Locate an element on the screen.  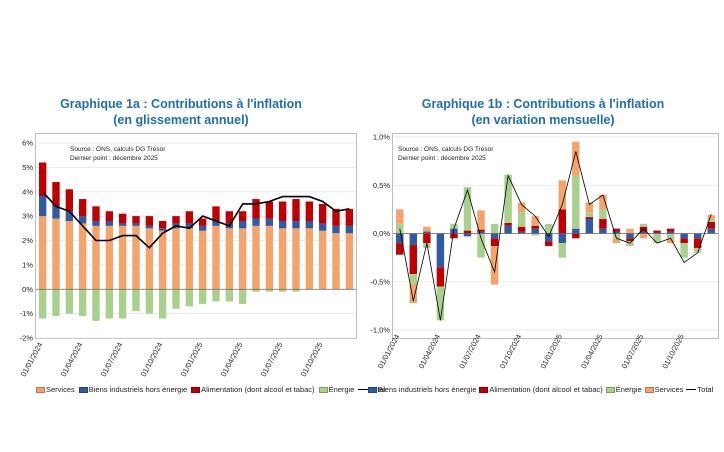
legend-1a-energie-label: Énergie is located at coordinates (341, 389).